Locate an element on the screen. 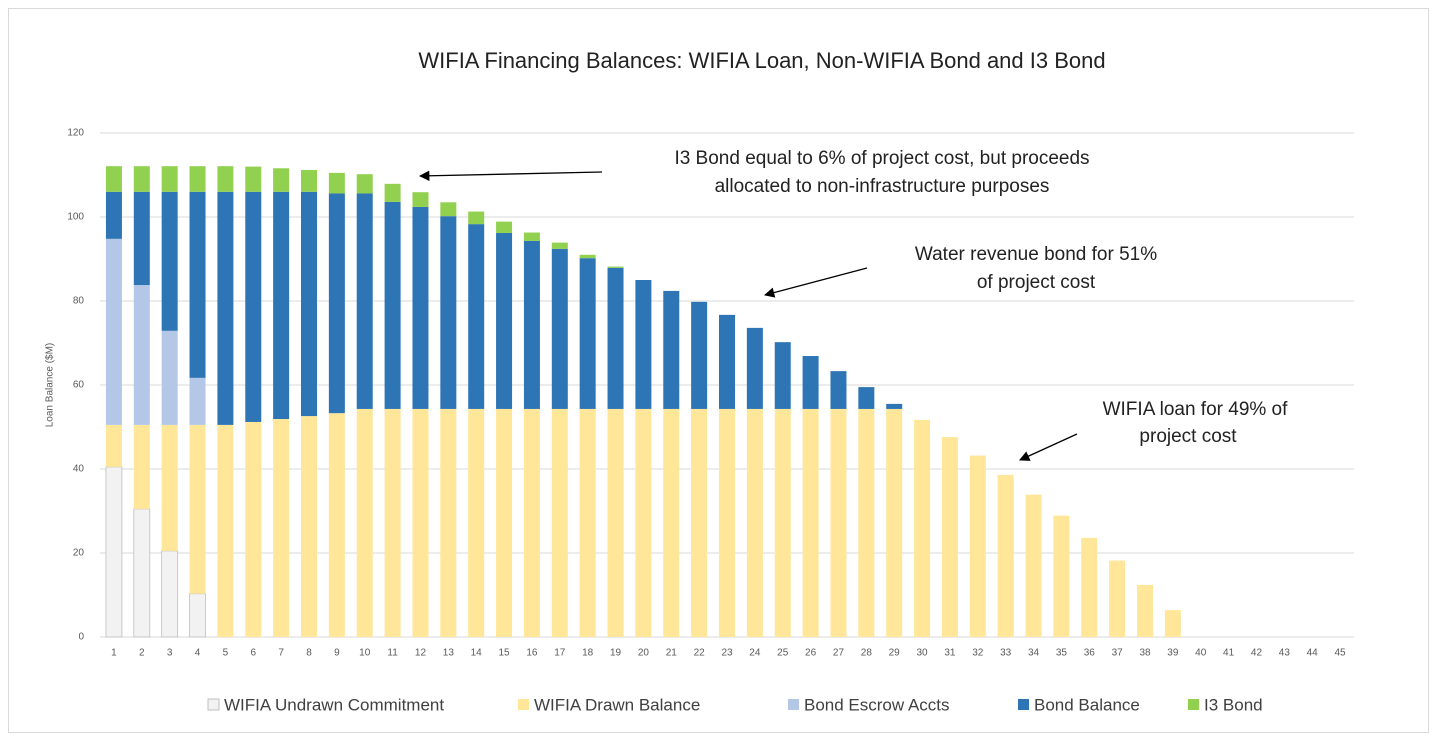 The height and width of the screenshot is (741, 1437). x-tick-label: 33 is located at coordinates (1006, 653).